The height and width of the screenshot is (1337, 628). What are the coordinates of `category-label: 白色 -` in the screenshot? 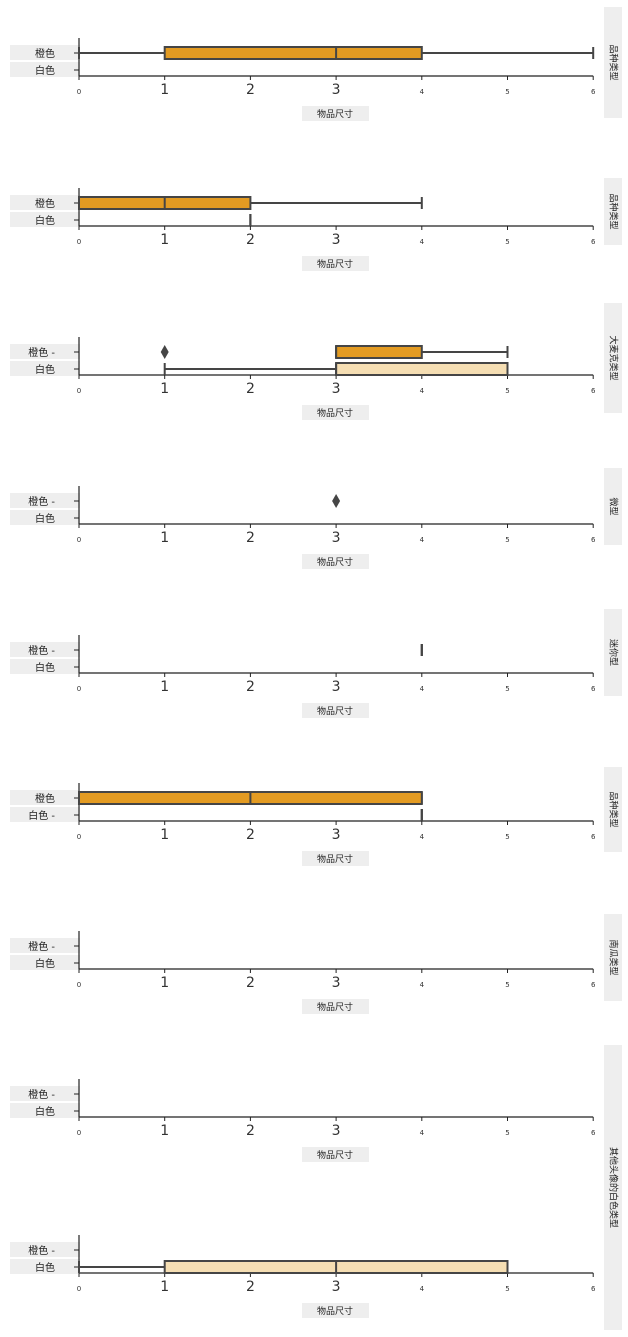 It's located at (41, 815).